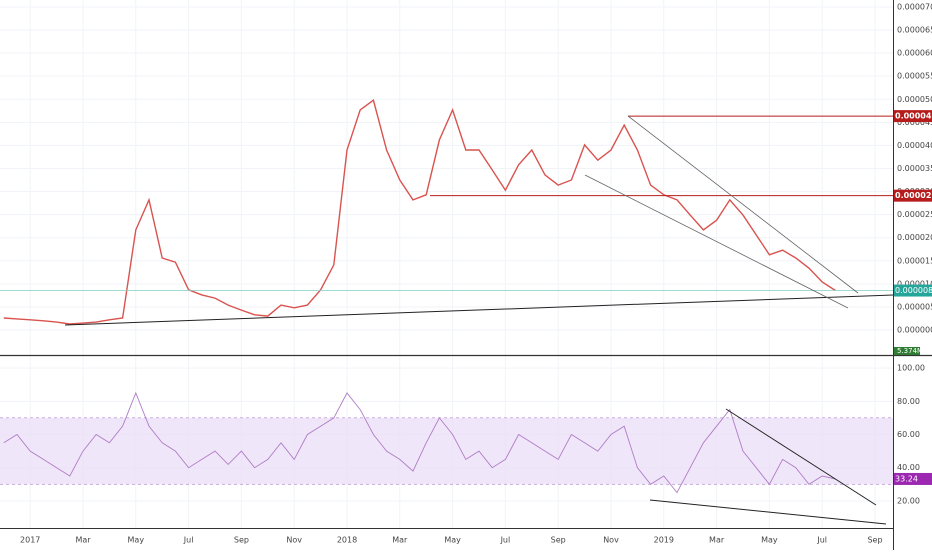 This screenshot has height=554, width=932. What do you see at coordinates (914, 122) in the screenshot?
I see `y-tick-label: 0.00004500` at bounding box center [914, 122].